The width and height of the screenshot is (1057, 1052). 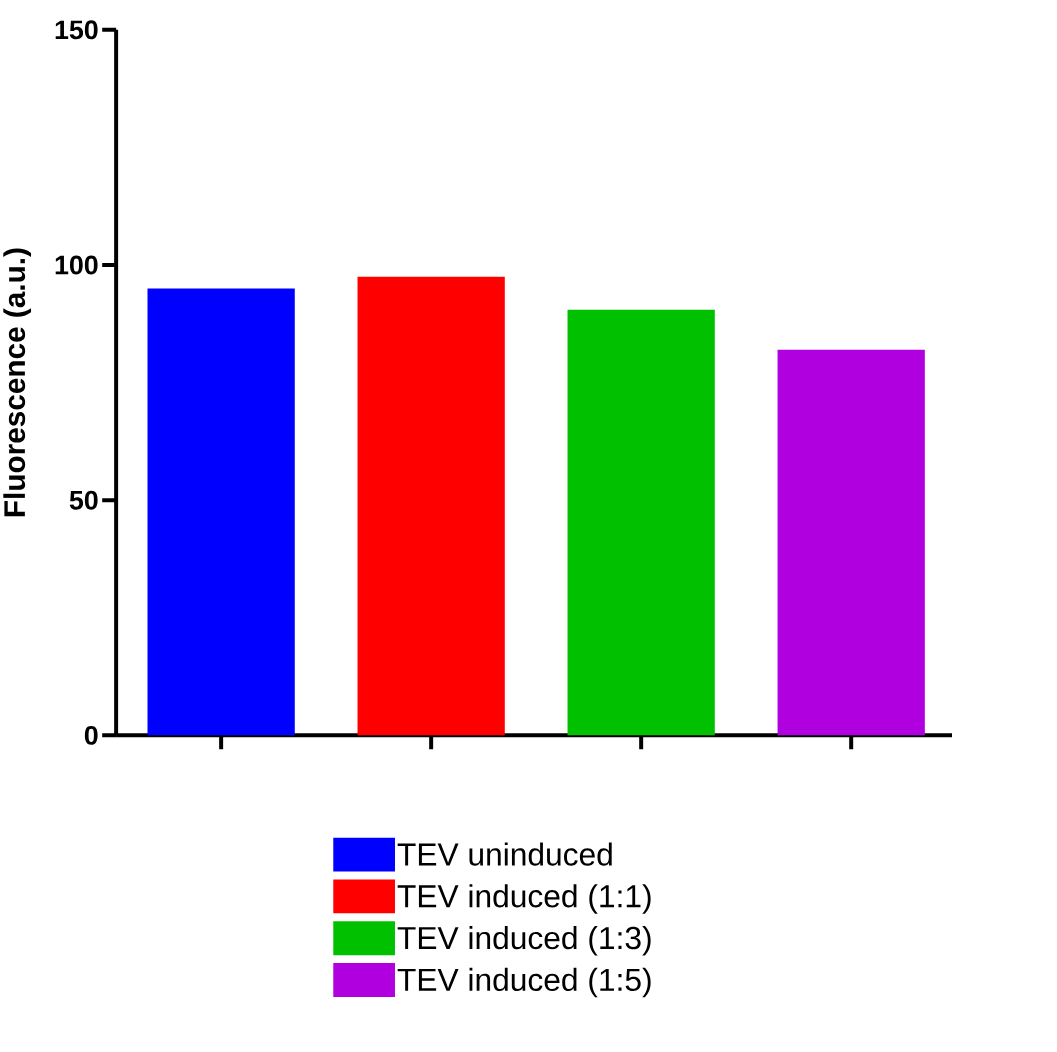 What do you see at coordinates (17, 382) in the screenshot?
I see `y-axis-title: Fluorescence (a.u.)` at bounding box center [17, 382].